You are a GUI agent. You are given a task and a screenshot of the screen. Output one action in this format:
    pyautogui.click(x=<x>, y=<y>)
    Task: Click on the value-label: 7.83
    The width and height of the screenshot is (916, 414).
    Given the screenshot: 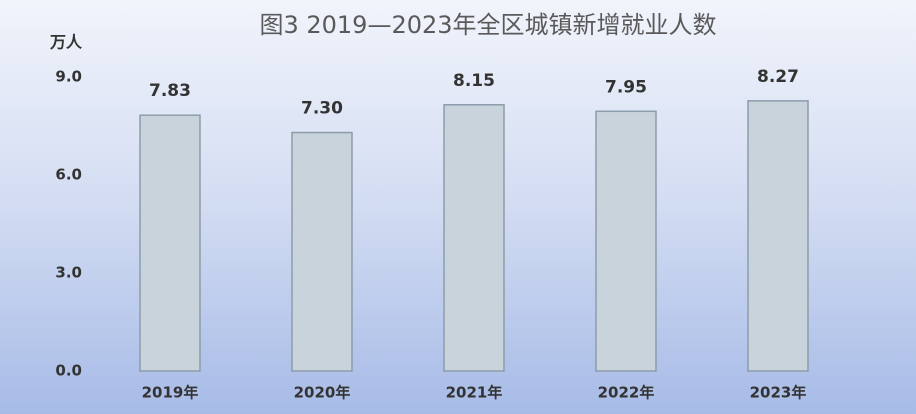 What is the action you would take?
    pyautogui.click(x=170, y=91)
    